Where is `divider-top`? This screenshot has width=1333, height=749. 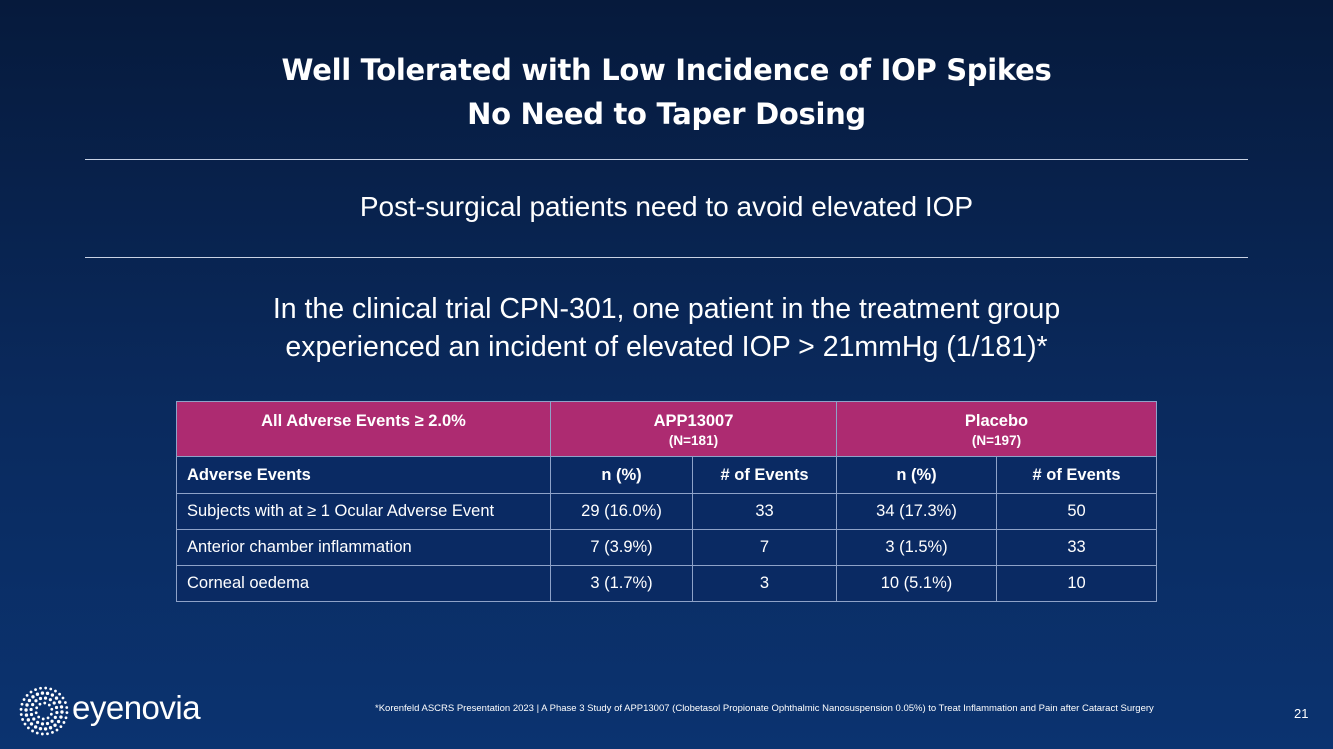
divider-top is located at coordinates (666, 159).